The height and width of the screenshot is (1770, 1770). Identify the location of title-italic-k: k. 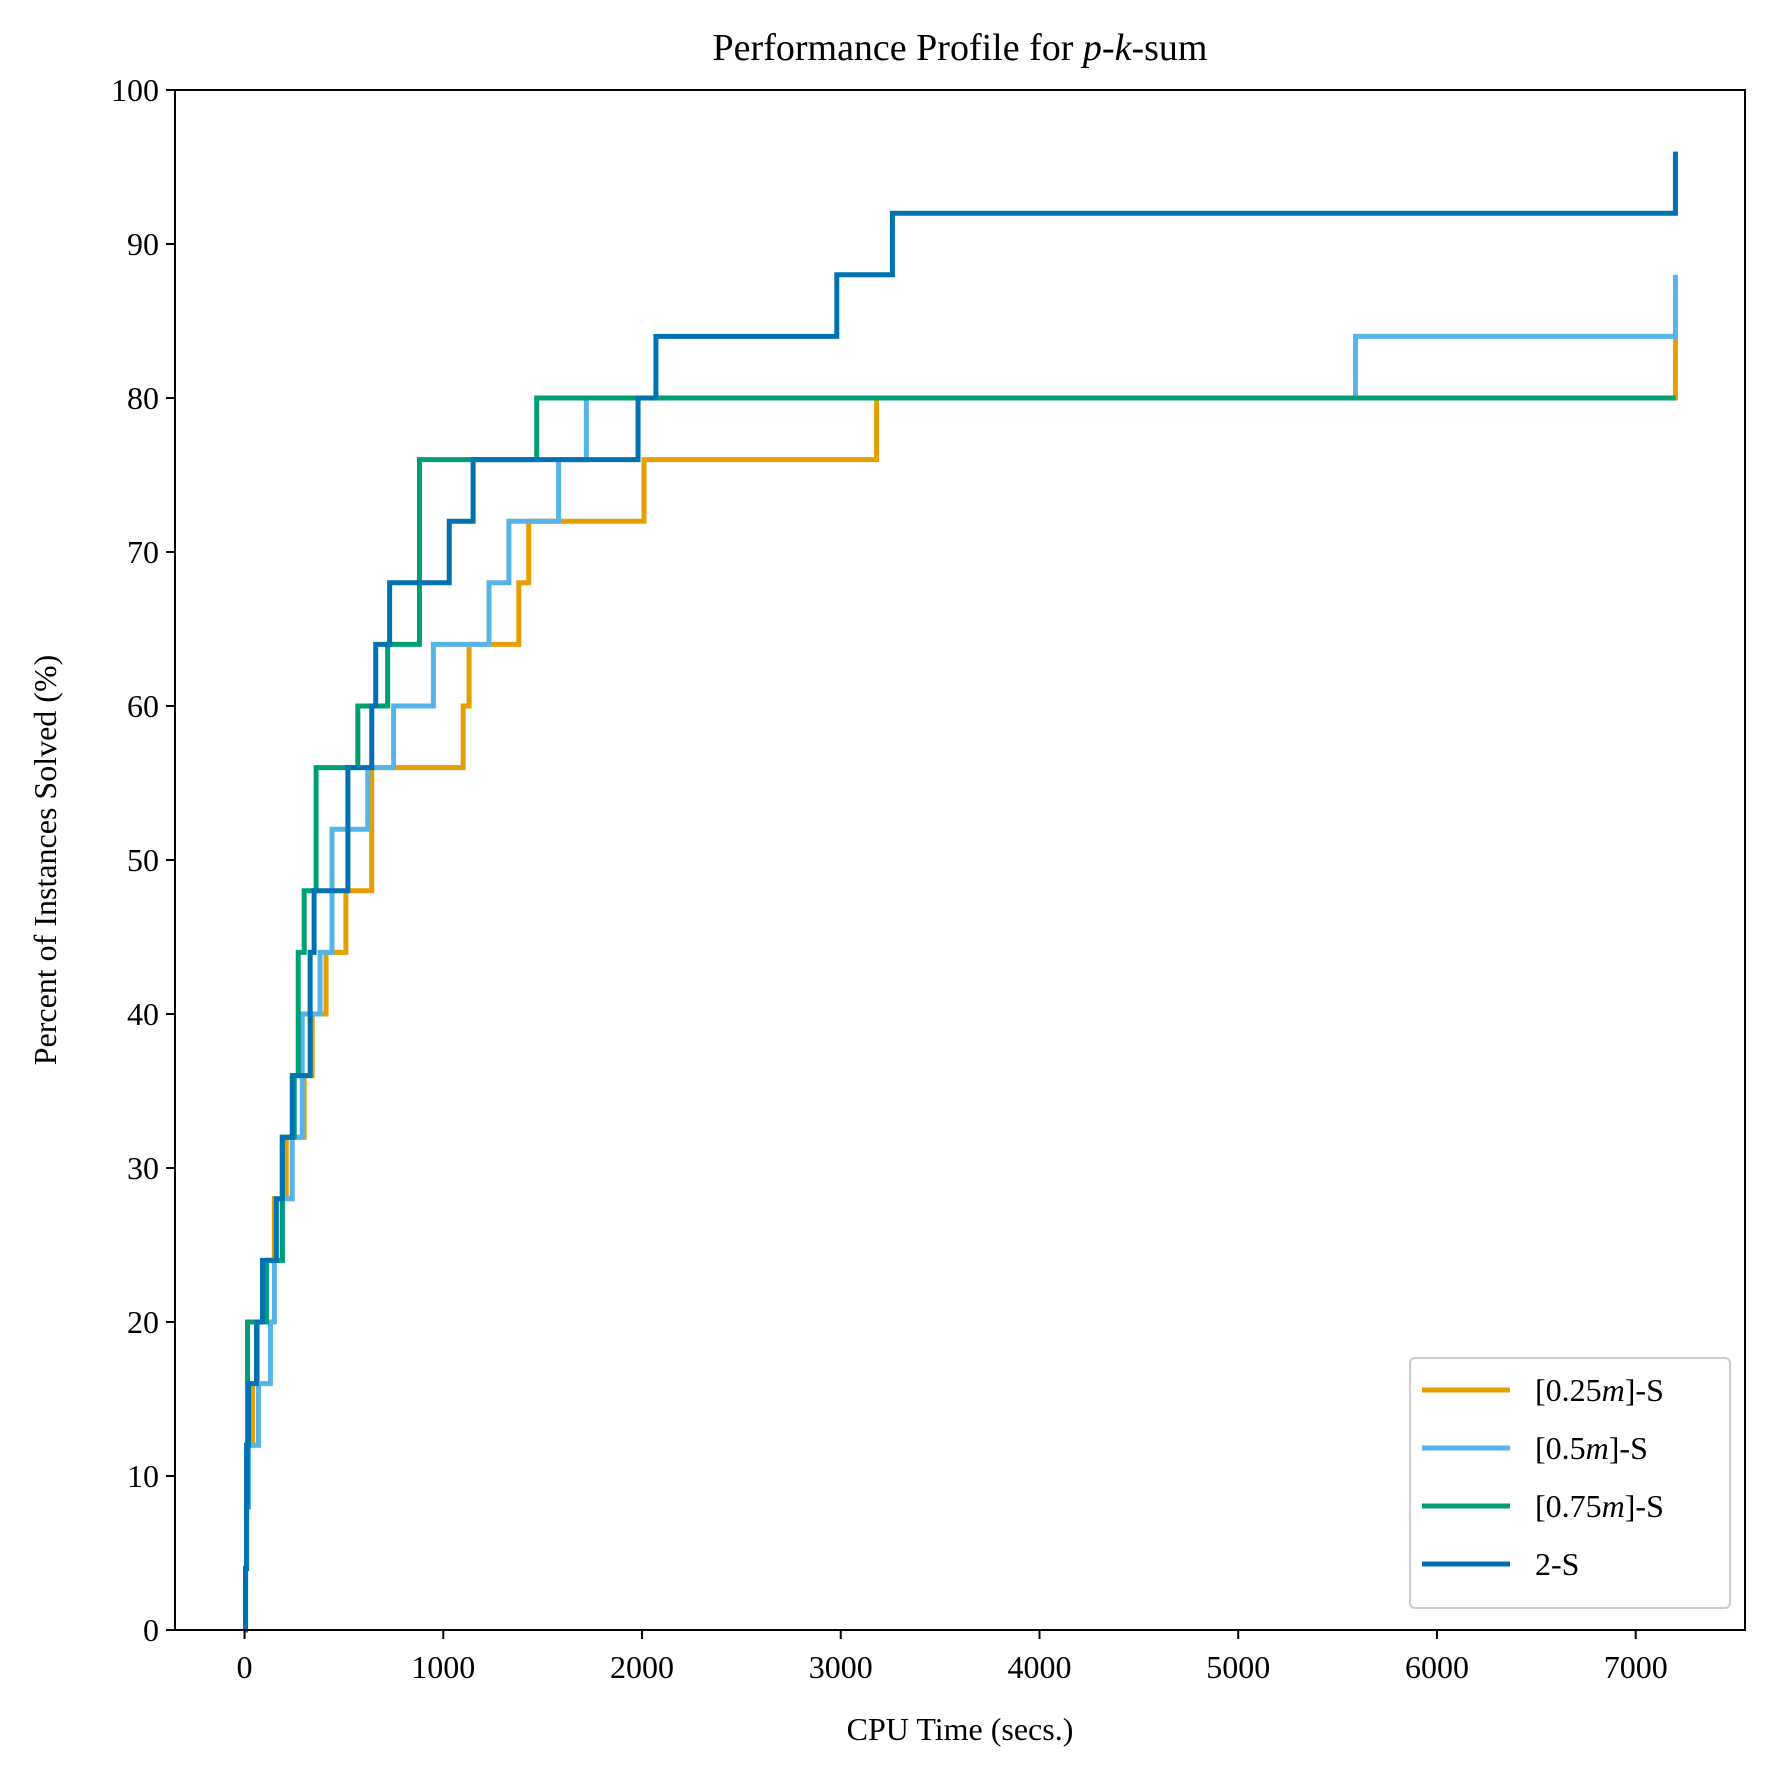
(1124, 48).